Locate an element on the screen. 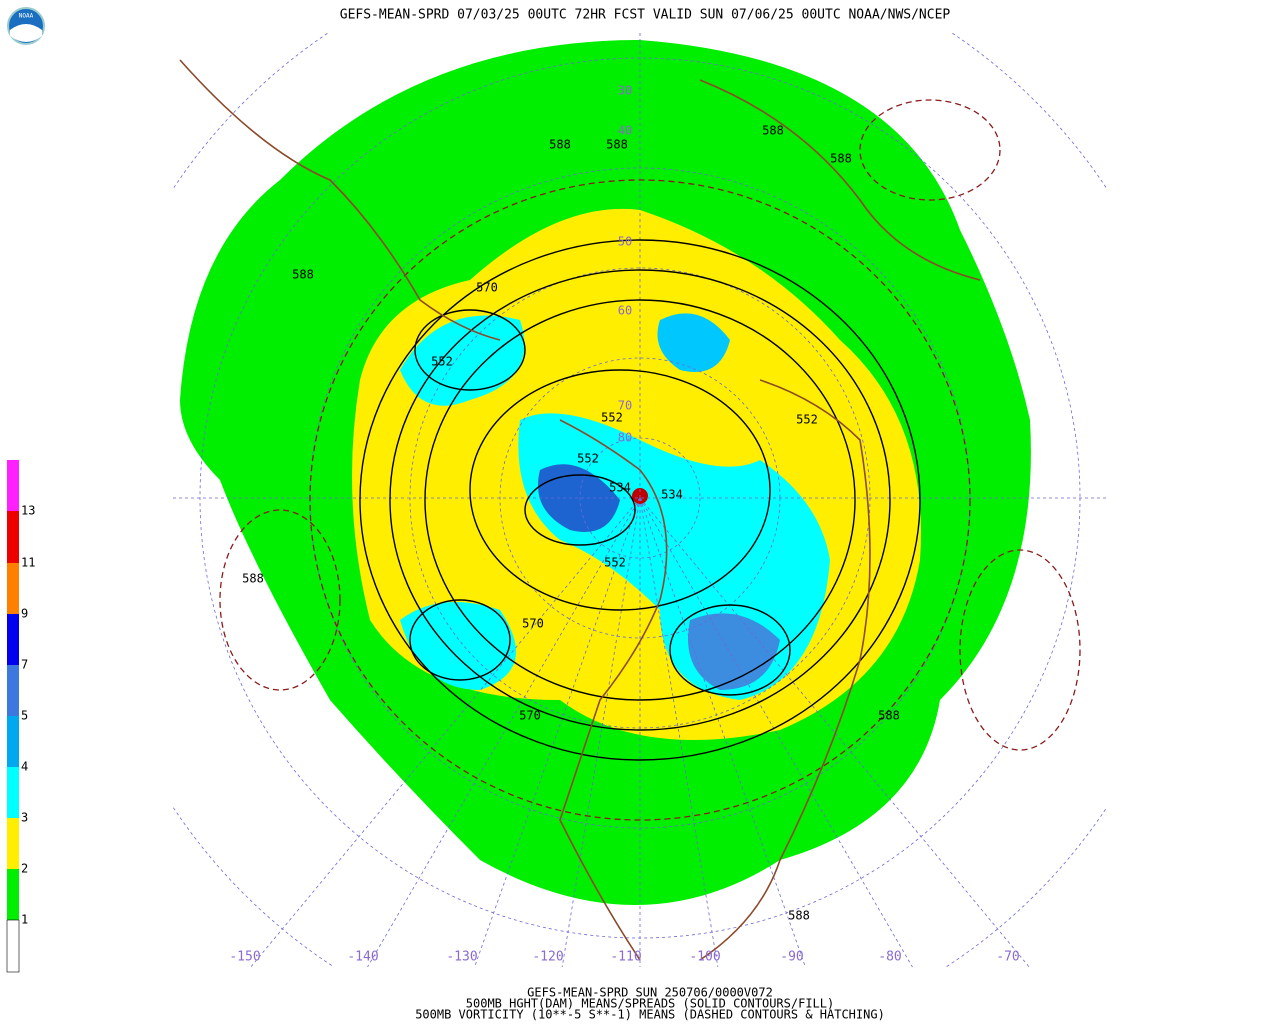  footer-line: GEFS-MEAN-SPRD SUN 250706/0000V072 is located at coordinates (650, 993).